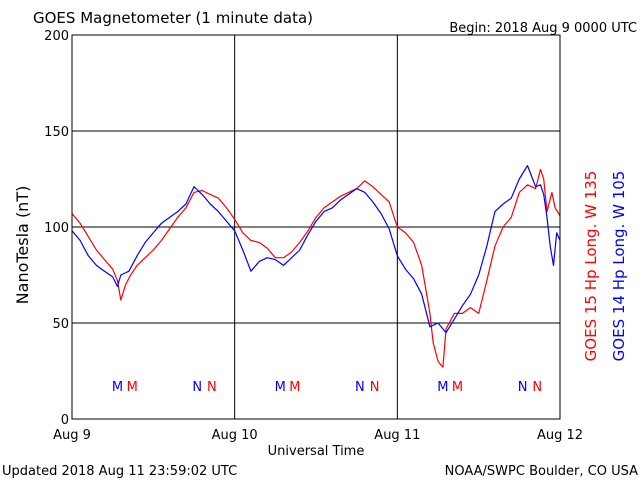 The image size is (640, 480). I want to click on y-tick-label: 100, so click(56, 228).